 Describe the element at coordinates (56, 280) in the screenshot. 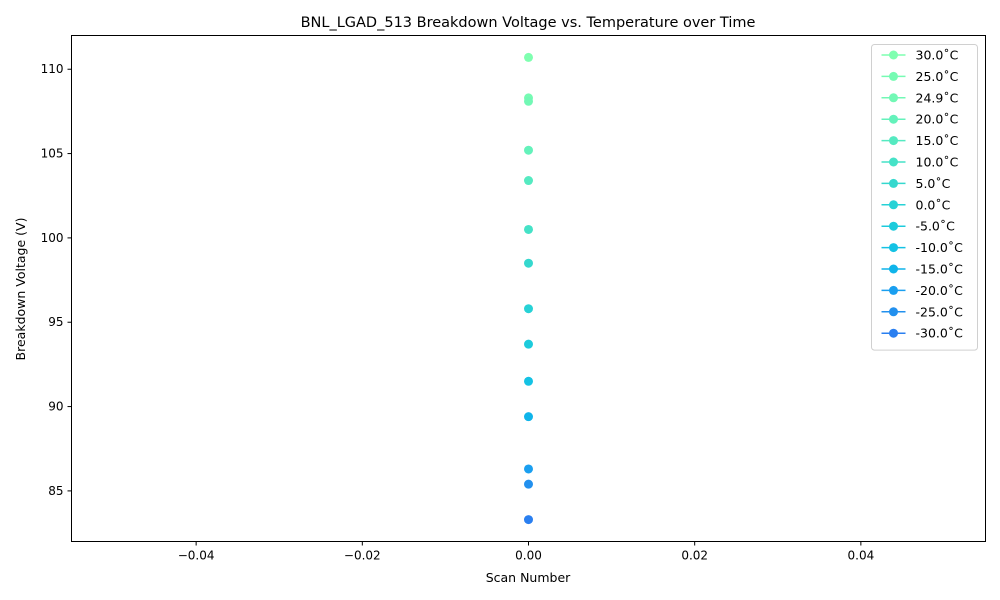

I see `y-axis: 85 90 95 100 105 110` at that location.